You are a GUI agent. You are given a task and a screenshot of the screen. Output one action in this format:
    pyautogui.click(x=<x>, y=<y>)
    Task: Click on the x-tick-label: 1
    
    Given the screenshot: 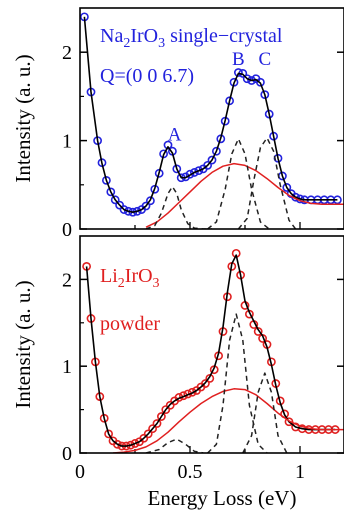 What is the action you would take?
    pyautogui.click(x=300, y=472)
    